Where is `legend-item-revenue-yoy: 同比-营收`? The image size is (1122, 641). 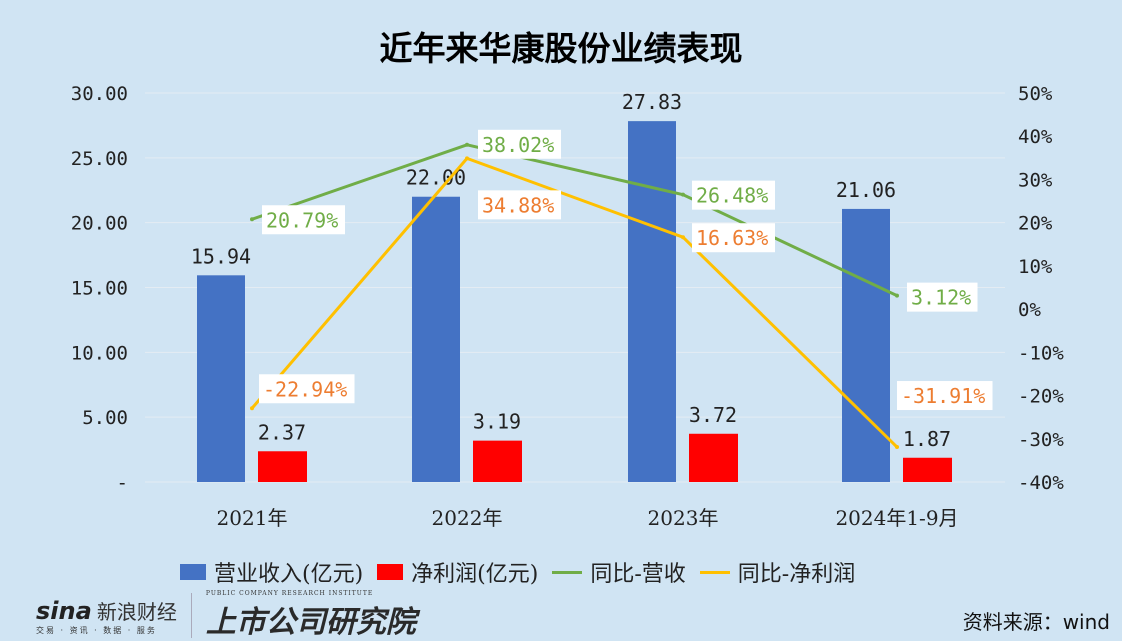 legend-item-revenue-yoy: 同比-营收 is located at coordinates (619, 572).